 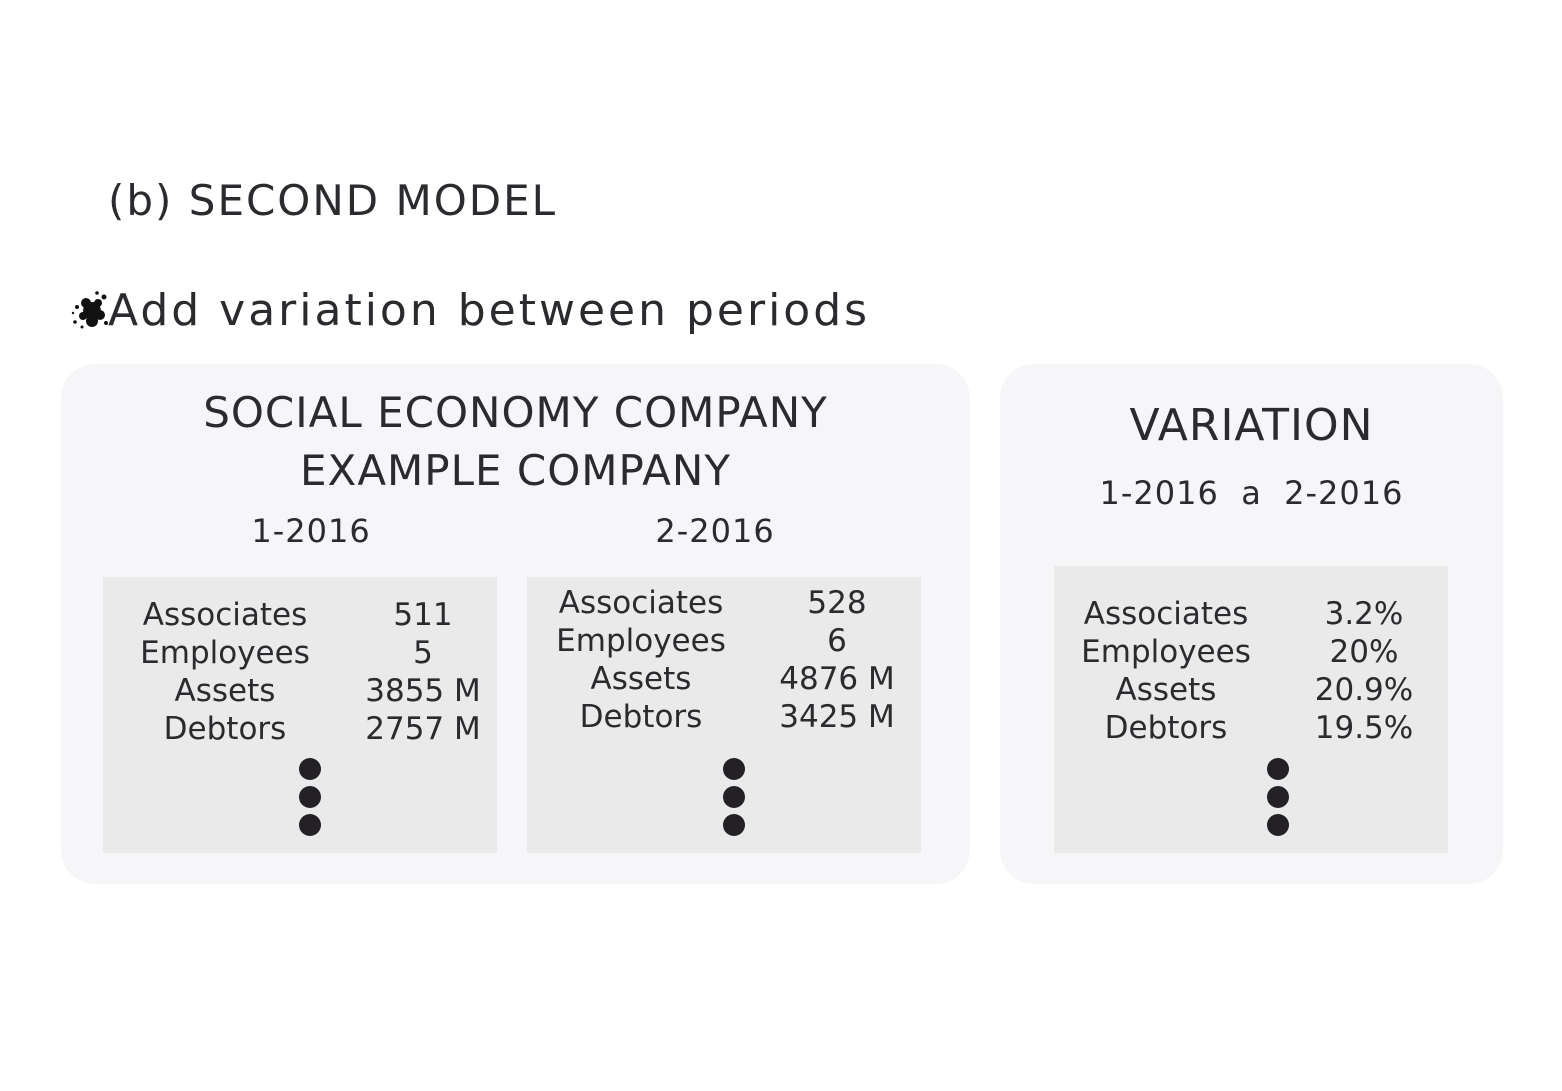 What do you see at coordinates (837, 641) in the screenshot?
I see `row-value: 6` at bounding box center [837, 641].